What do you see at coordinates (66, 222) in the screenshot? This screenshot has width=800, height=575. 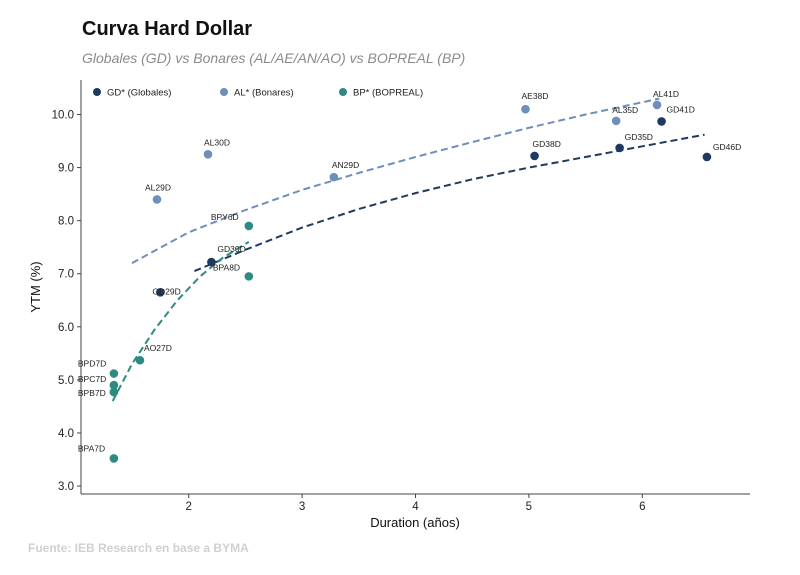 I see `y-tick-label: 8.0` at bounding box center [66, 222].